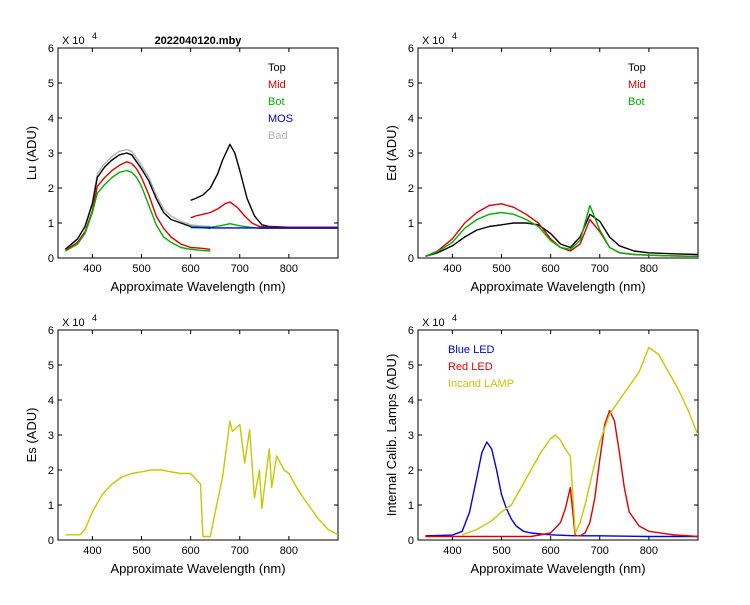 This screenshot has height=605, width=750. I want to click on series-line-red-led, so click(561, 474).